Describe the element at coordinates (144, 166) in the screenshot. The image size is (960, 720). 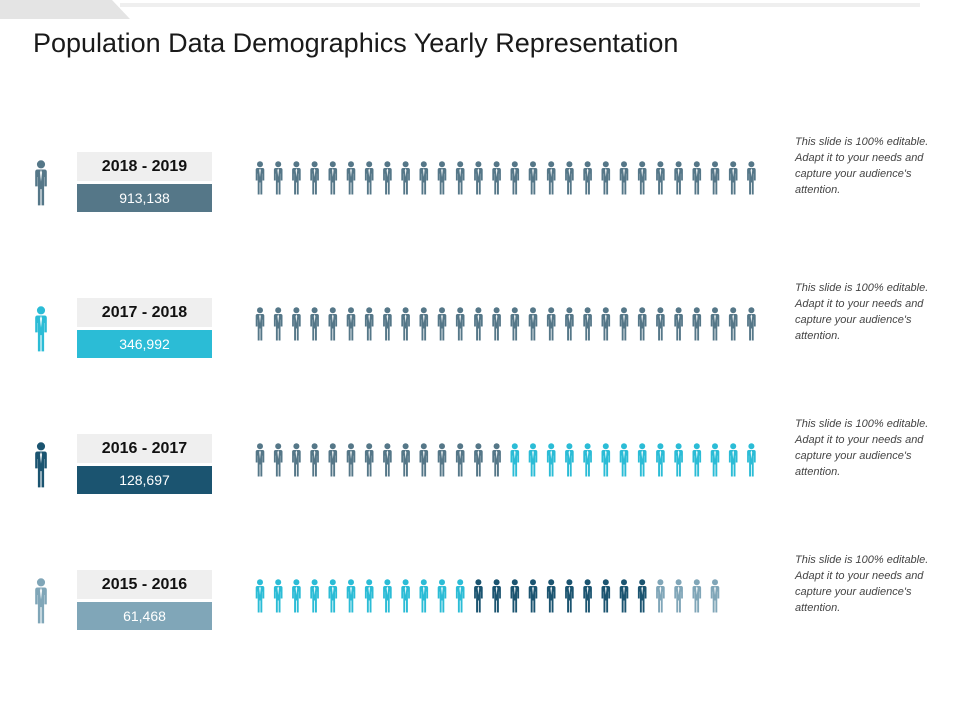
I see `year-label: 2018 - 2019` at that location.